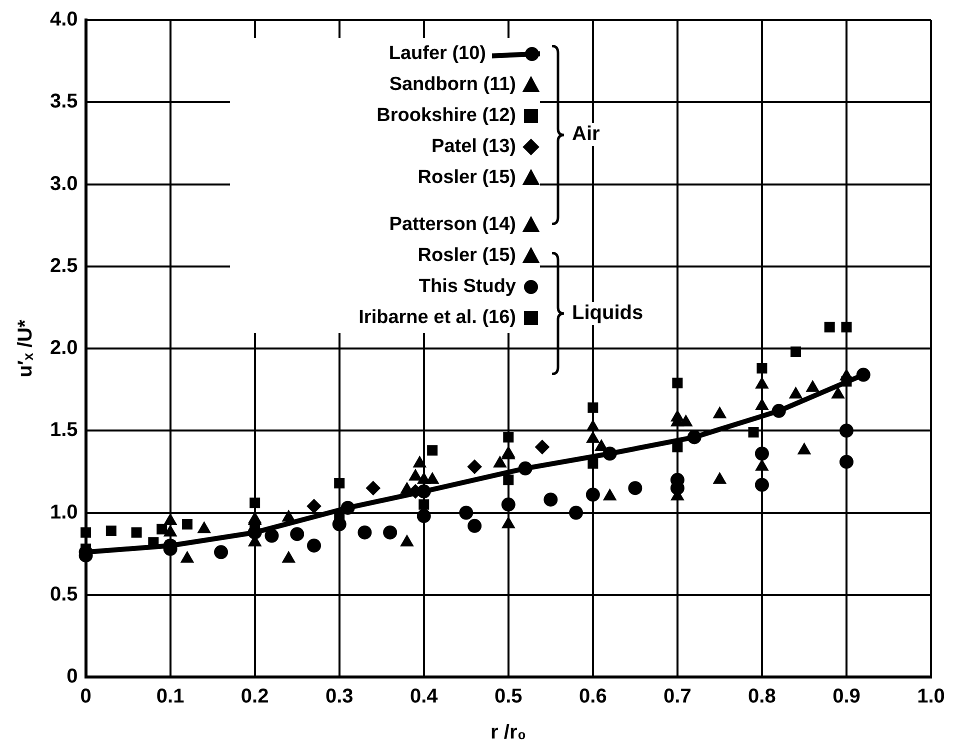 This screenshot has width=953, height=755. Describe the element at coordinates (170, 697) in the screenshot. I see `x-tick-label: 0.1` at that location.